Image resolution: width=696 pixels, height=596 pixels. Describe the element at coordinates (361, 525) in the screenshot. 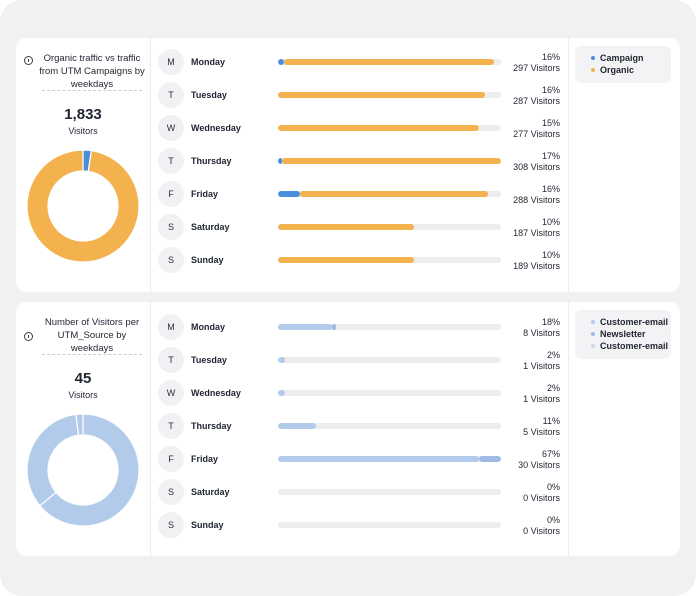

I see `weekday-row-sunday: S Sunday 0% 0 Visitors` at that location.